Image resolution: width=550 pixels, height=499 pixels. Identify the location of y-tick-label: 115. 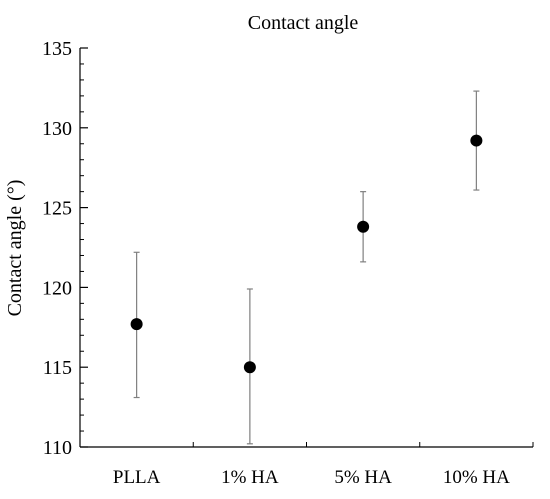
(57, 368).